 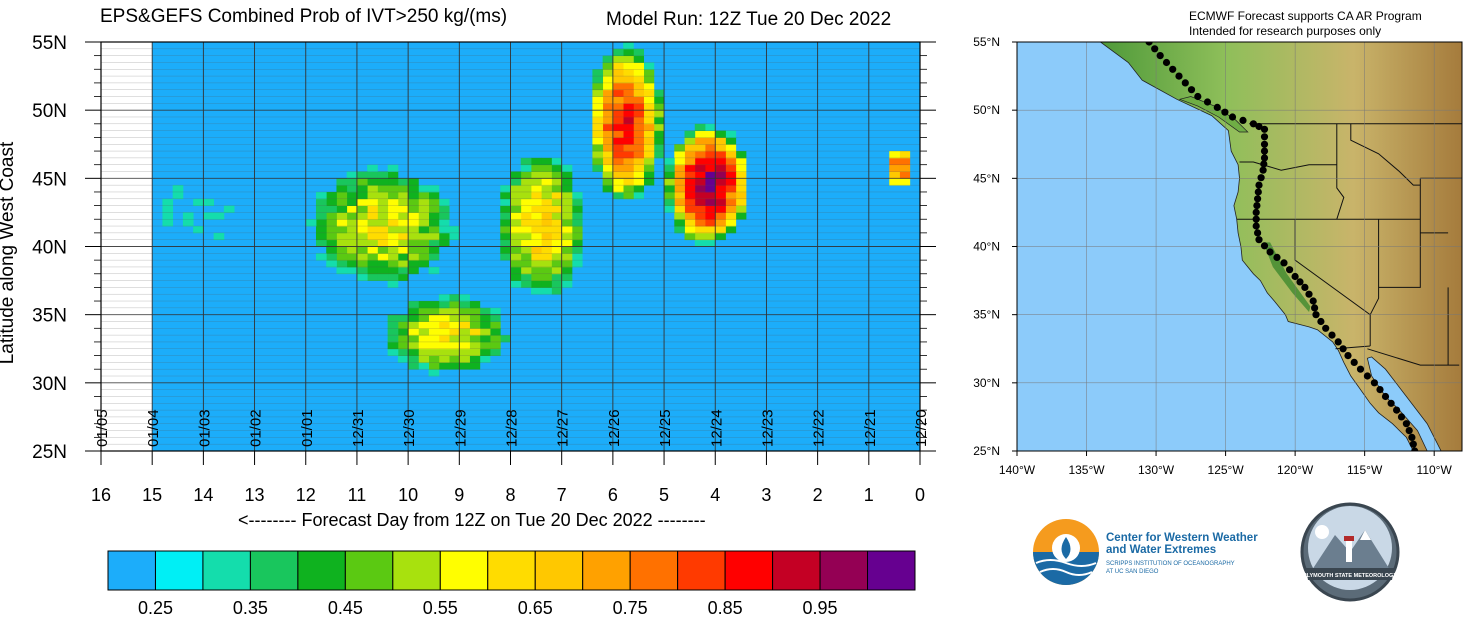 I want to click on plymouth-logo-text: PLYMOUTH STATE METEOROLOGY, so click(x=1350, y=576).